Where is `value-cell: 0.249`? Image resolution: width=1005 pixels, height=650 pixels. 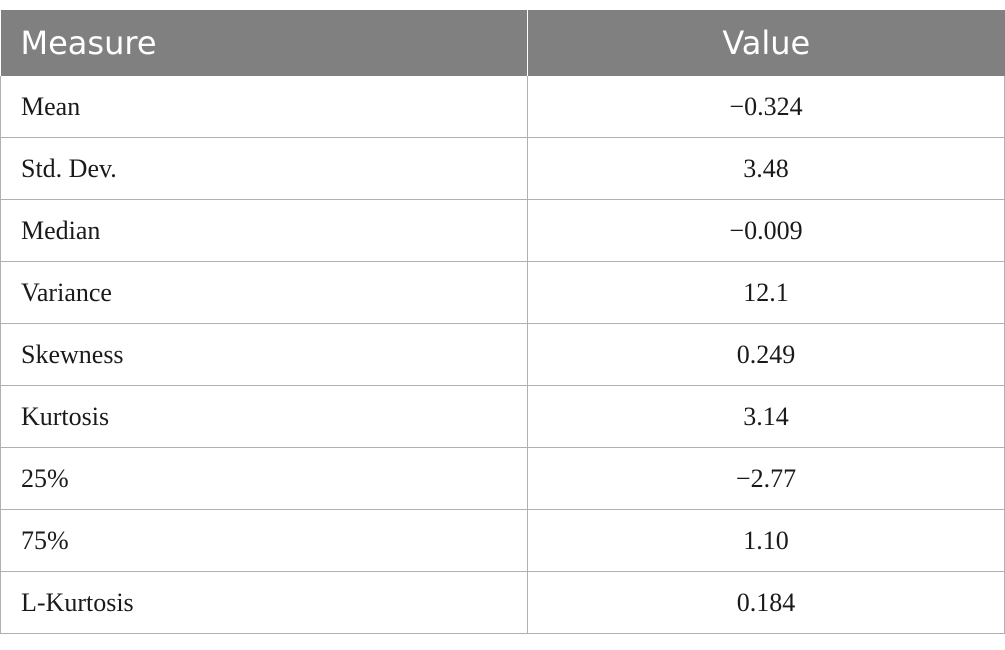
value-cell: 0.249 is located at coordinates (766, 354).